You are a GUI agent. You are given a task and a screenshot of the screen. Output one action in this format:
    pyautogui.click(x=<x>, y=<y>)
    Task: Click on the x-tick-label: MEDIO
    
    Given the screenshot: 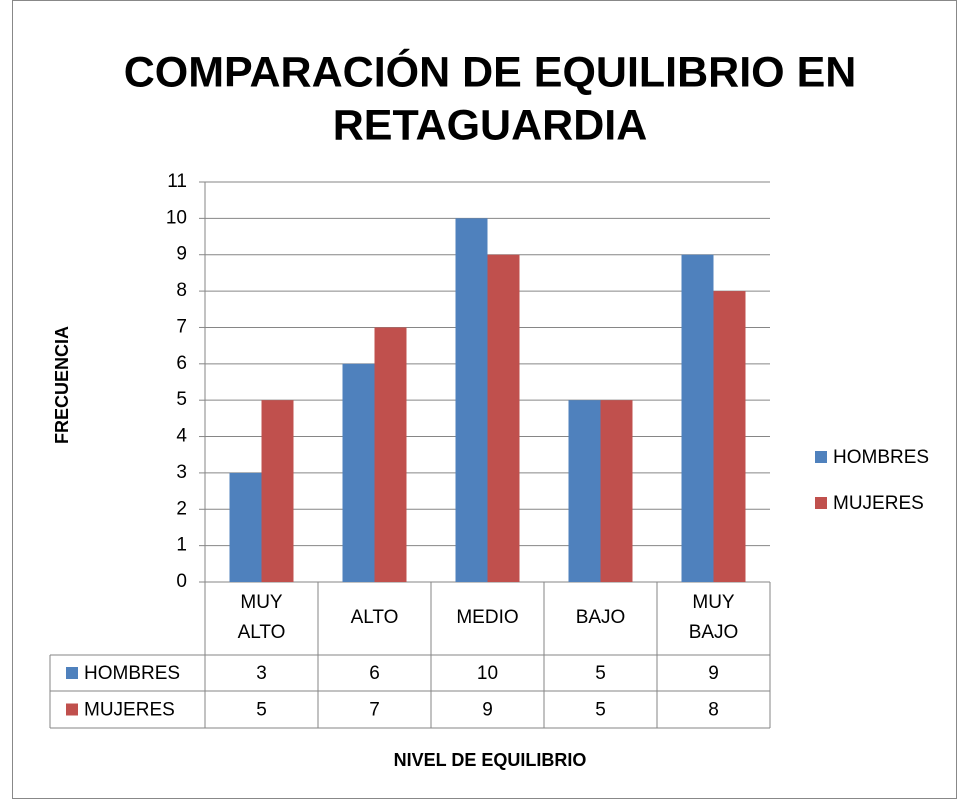 What is the action you would take?
    pyautogui.click(x=487, y=617)
    